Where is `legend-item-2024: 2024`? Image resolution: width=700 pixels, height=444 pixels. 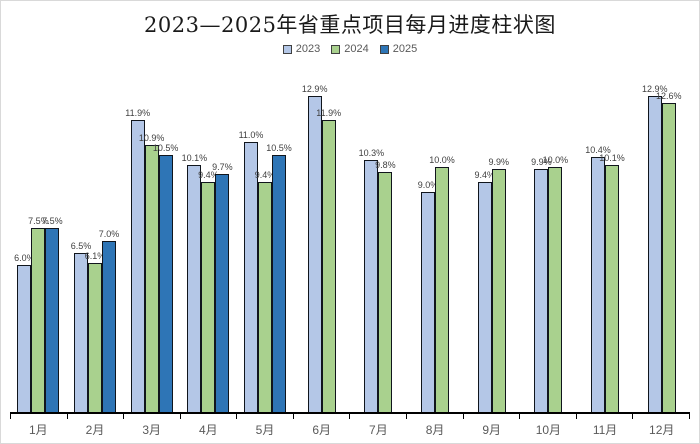
legend-item-2024: 2024 is located at coordinates (350, 49).